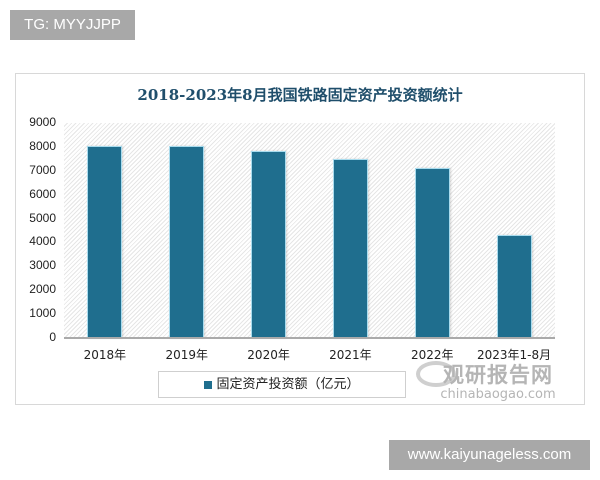 Image resolution: width=600 pixels, height=480 pixels. What do you see at coordinates (436, 374) in the screenshot?
I see `watermark-logo-icon` at bounding box center [436, 374].